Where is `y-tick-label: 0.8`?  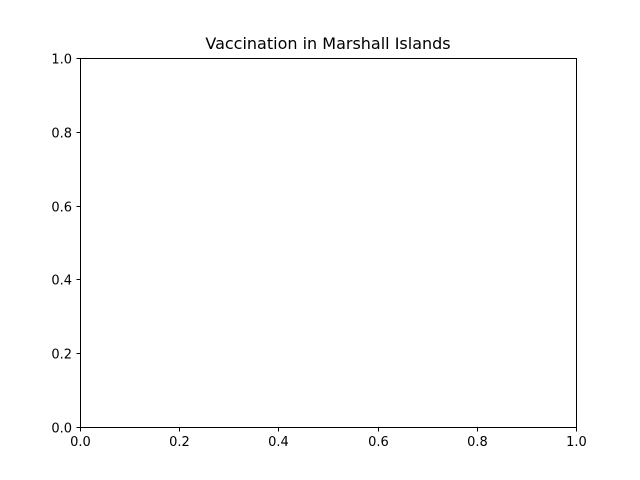 y-tick-label: 0.8 is located at coordinates (61, 134).